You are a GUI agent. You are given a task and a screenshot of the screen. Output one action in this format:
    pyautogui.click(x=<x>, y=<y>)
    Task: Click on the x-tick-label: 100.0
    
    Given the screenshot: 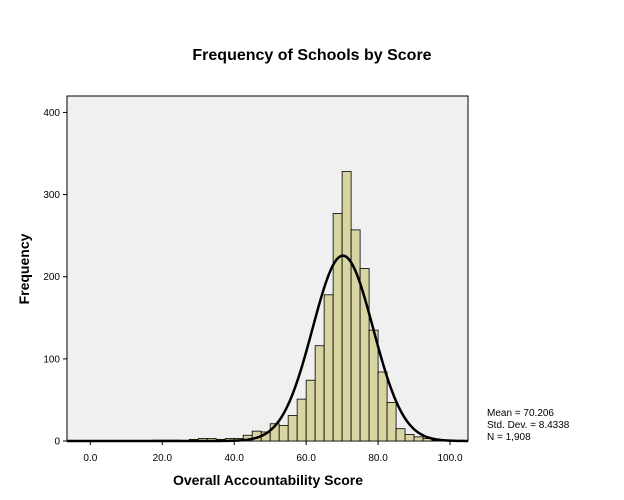 What is the action you would take?
    pyautogui.click(x=450, y=458)
    